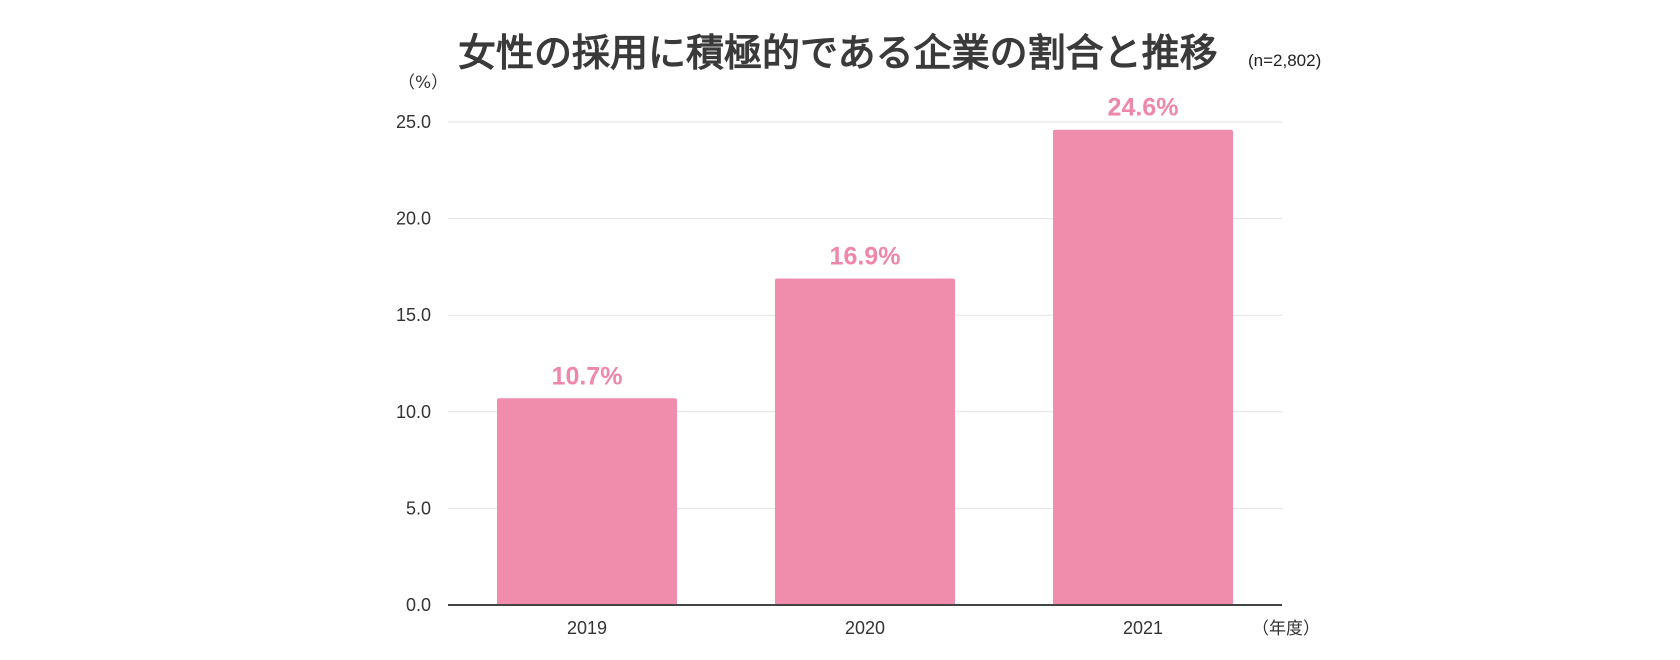 This screenshot has width=1680, height=660. What do you see at coordinates (865, 441) in the screenshot?
I see `bar-2020` at bounding box center [865, 441].